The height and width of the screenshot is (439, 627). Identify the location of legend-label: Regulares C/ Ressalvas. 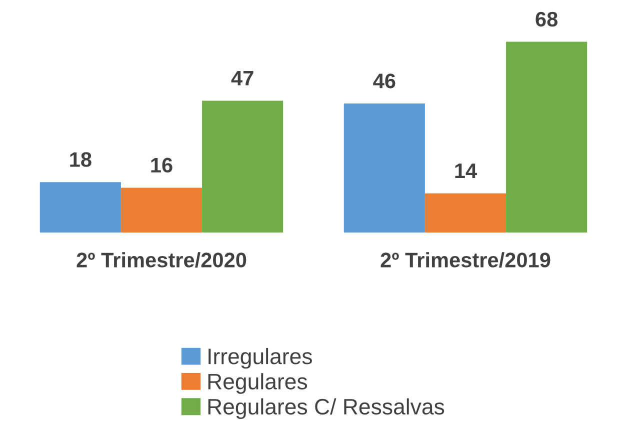
(326, 408).